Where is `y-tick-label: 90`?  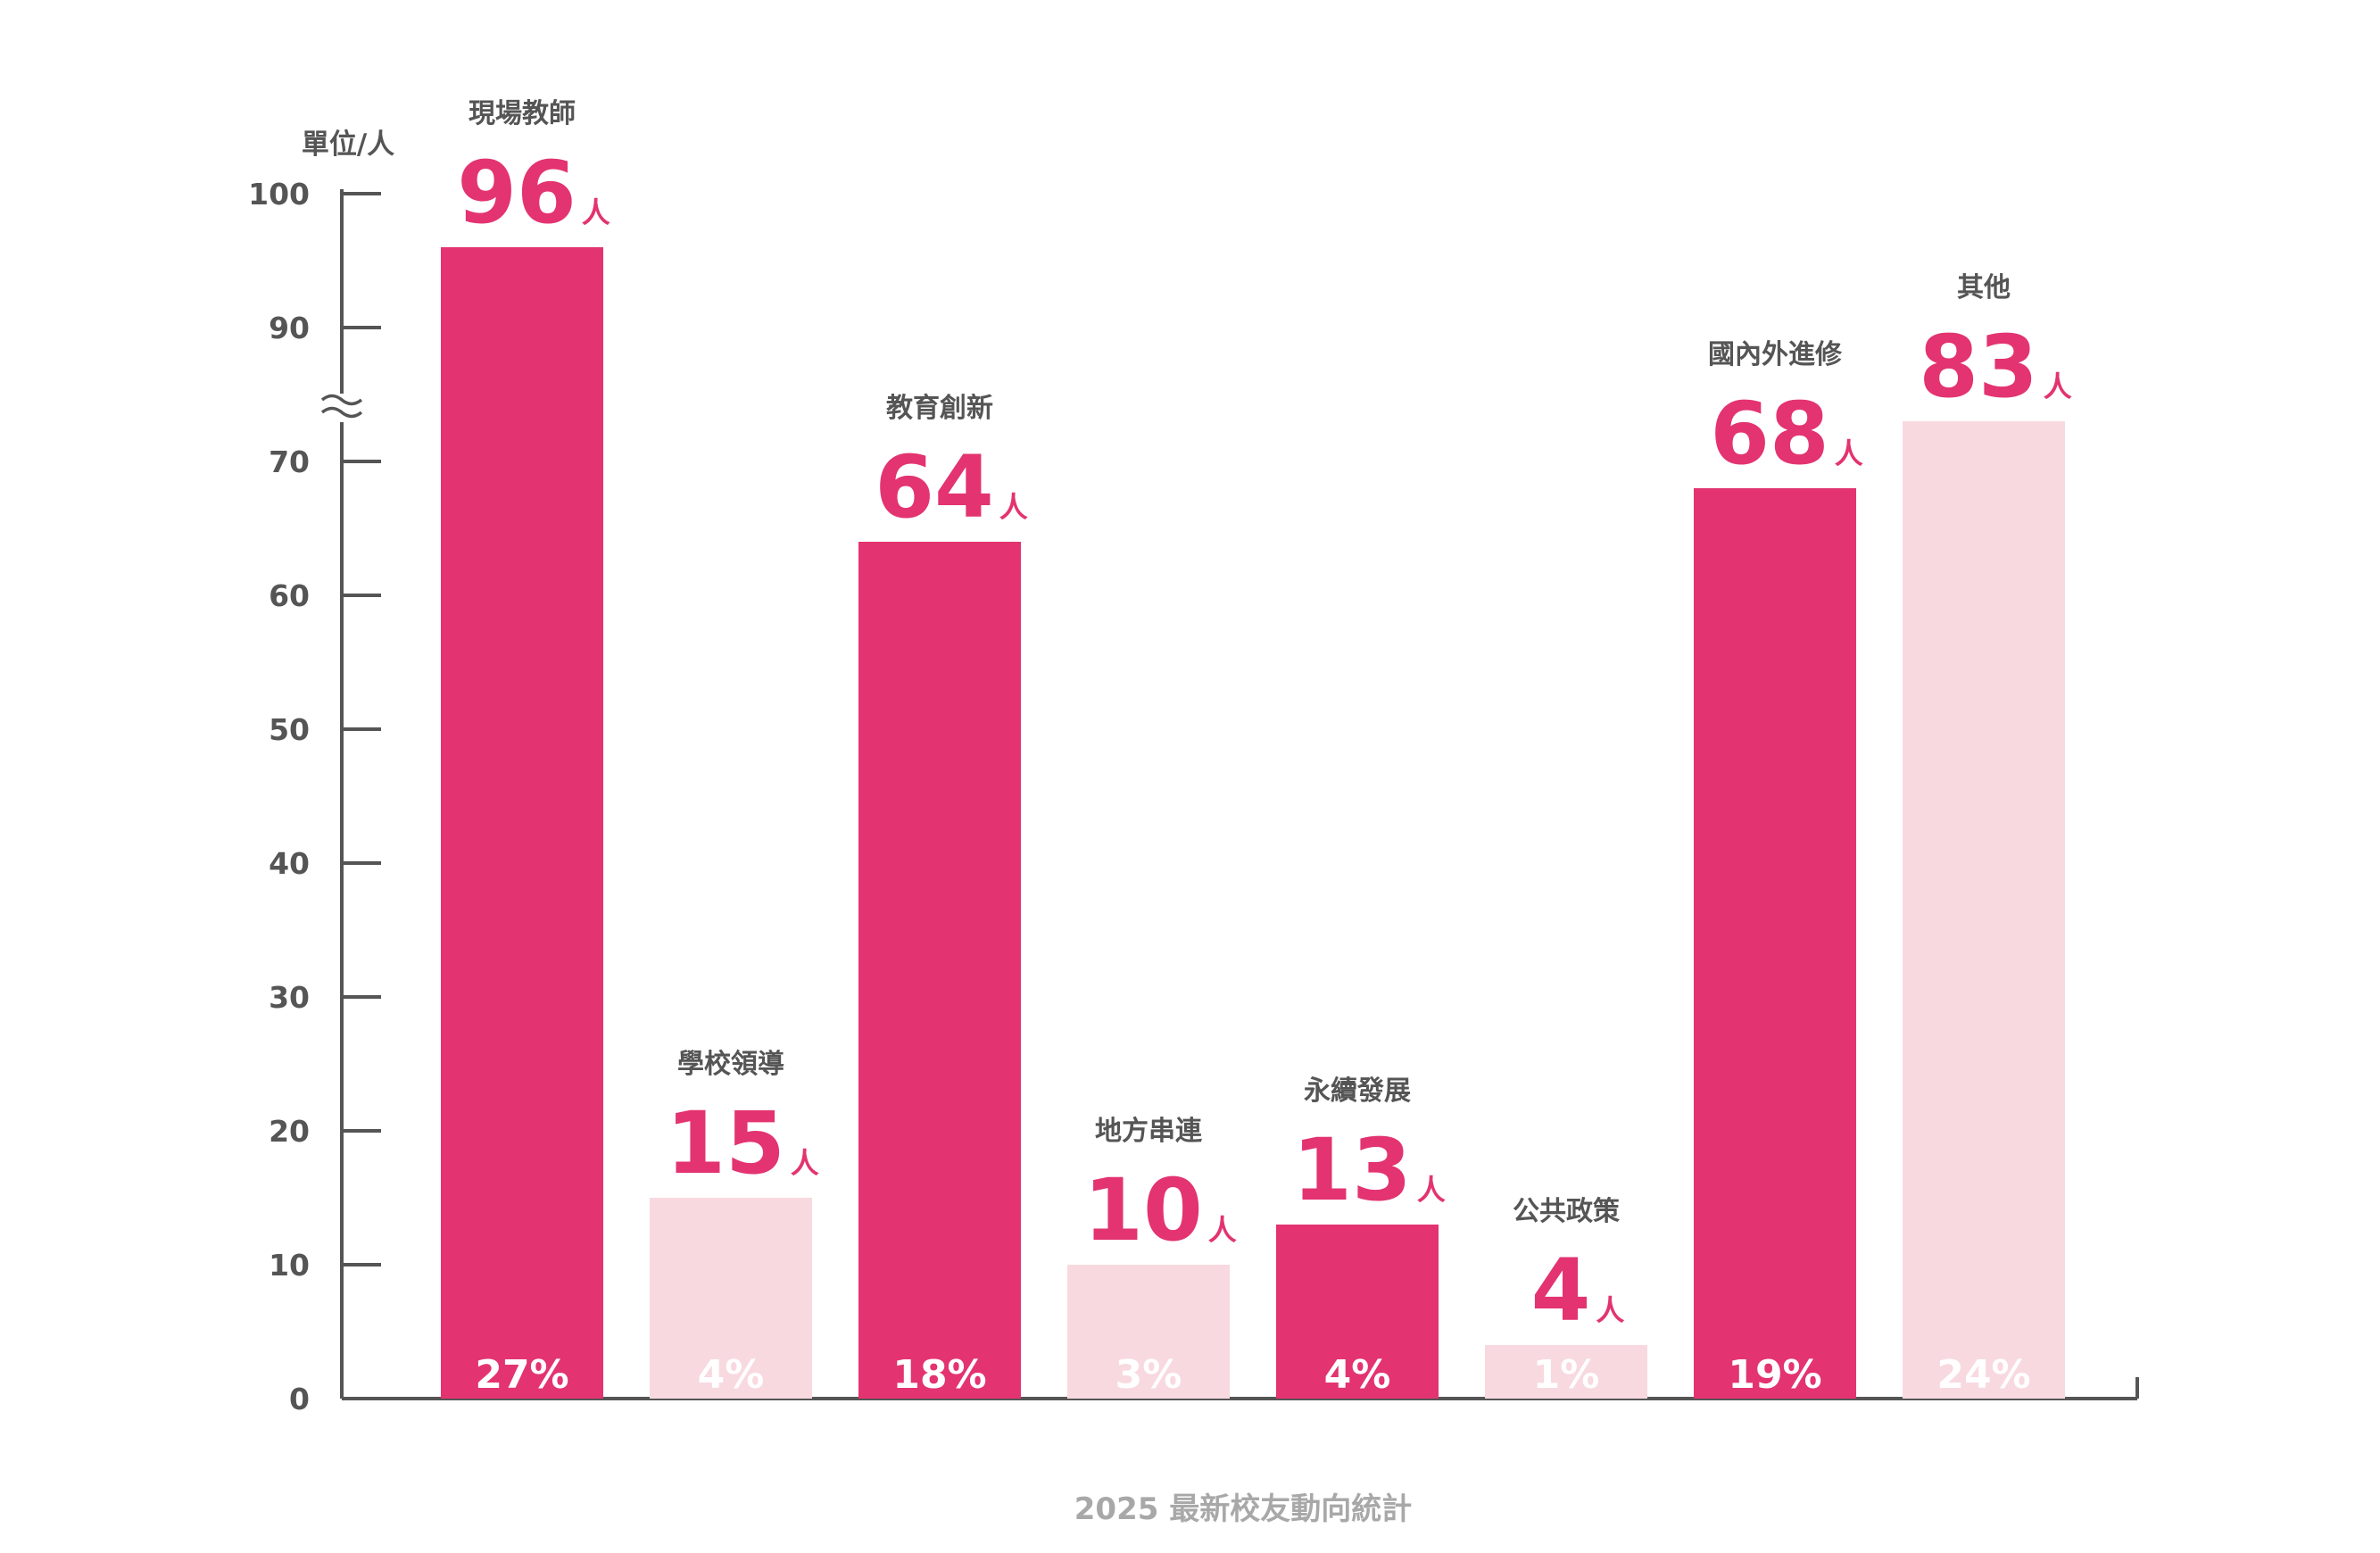 y-tick-label: 90 is located at coordinates (290, 328).